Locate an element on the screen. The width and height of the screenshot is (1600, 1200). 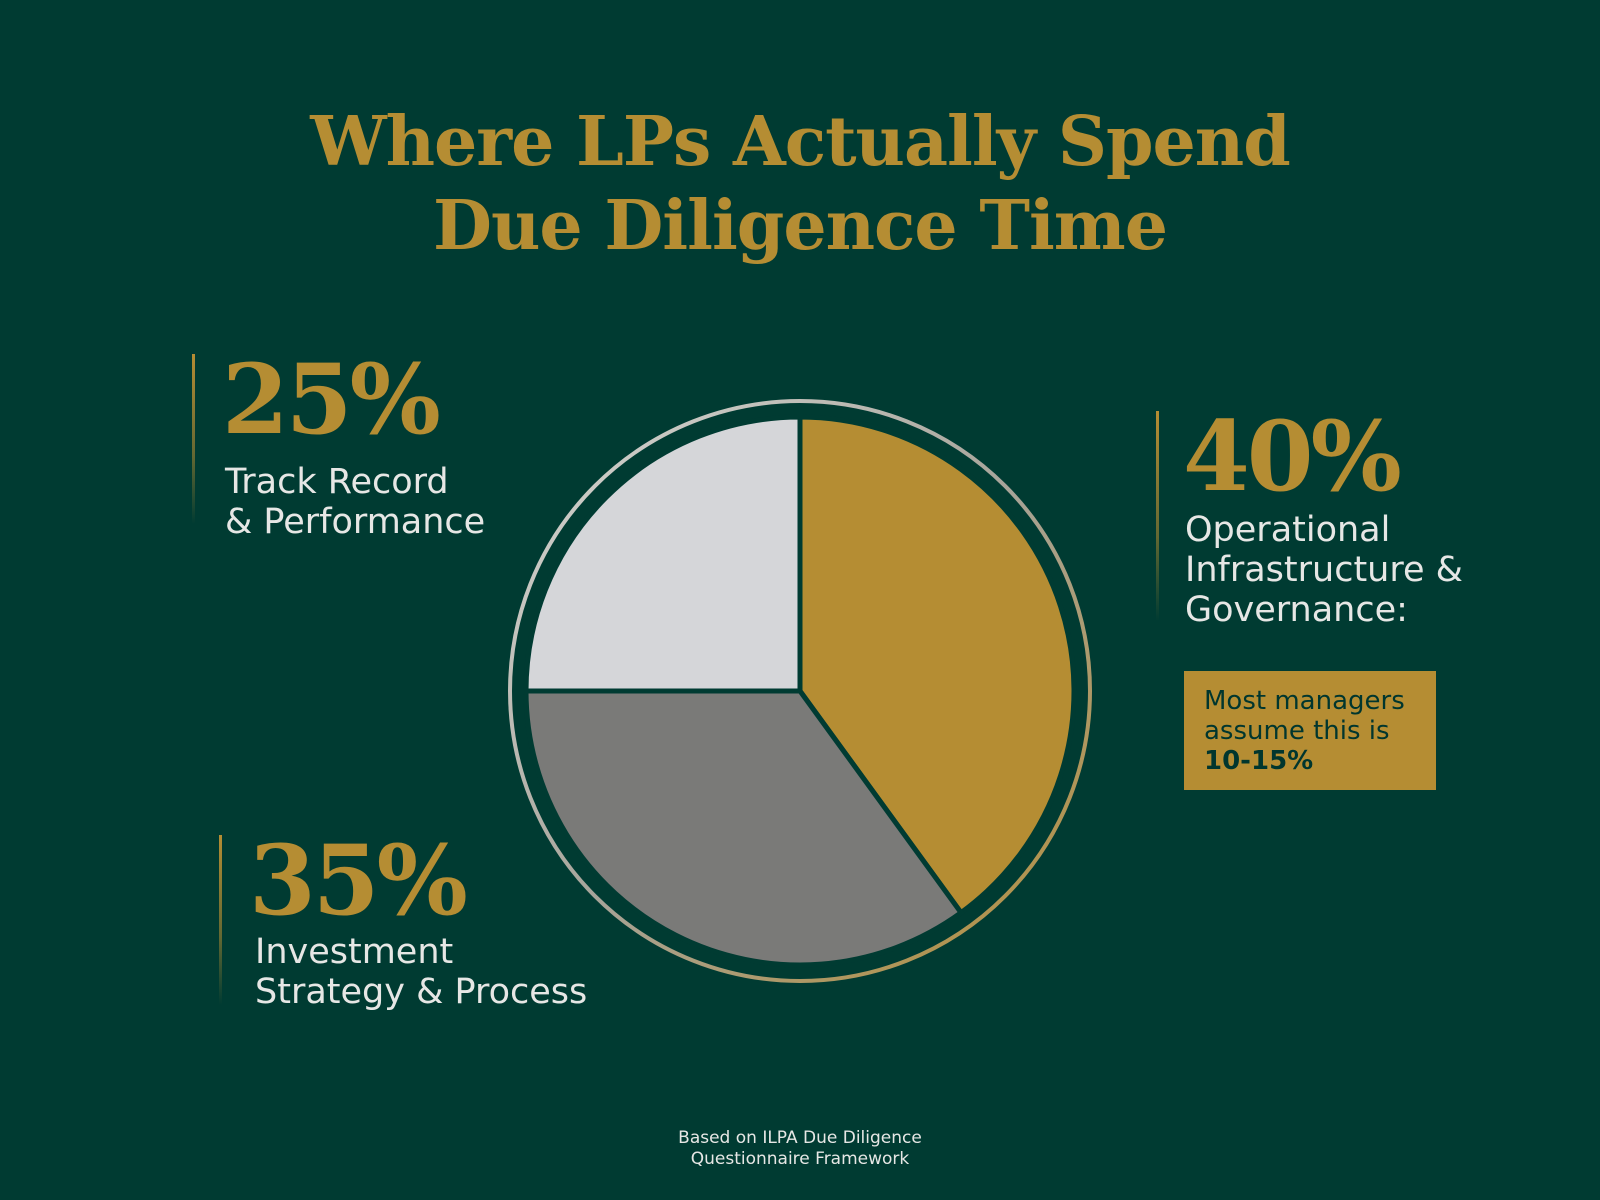
investment-strategy-percent: 35% is located at coordinates (358, 880).